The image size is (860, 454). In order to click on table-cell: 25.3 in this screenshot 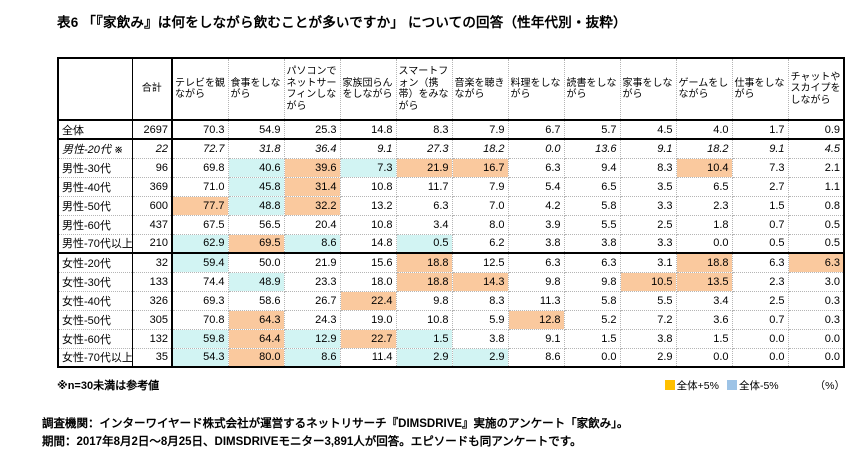, I will do `click(312, 129)`.